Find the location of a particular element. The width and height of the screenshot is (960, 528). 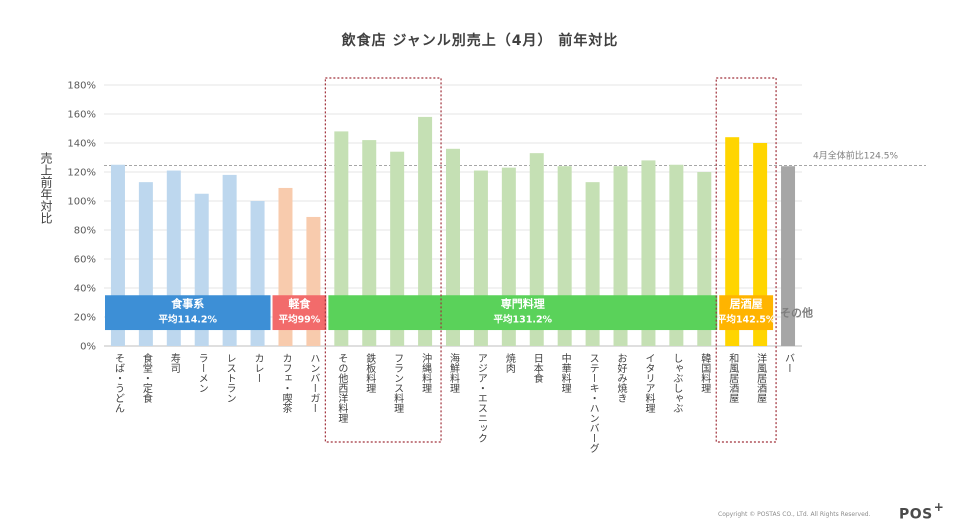

x-tick-label: ハンバーガー is located at coordinates (314, 383).